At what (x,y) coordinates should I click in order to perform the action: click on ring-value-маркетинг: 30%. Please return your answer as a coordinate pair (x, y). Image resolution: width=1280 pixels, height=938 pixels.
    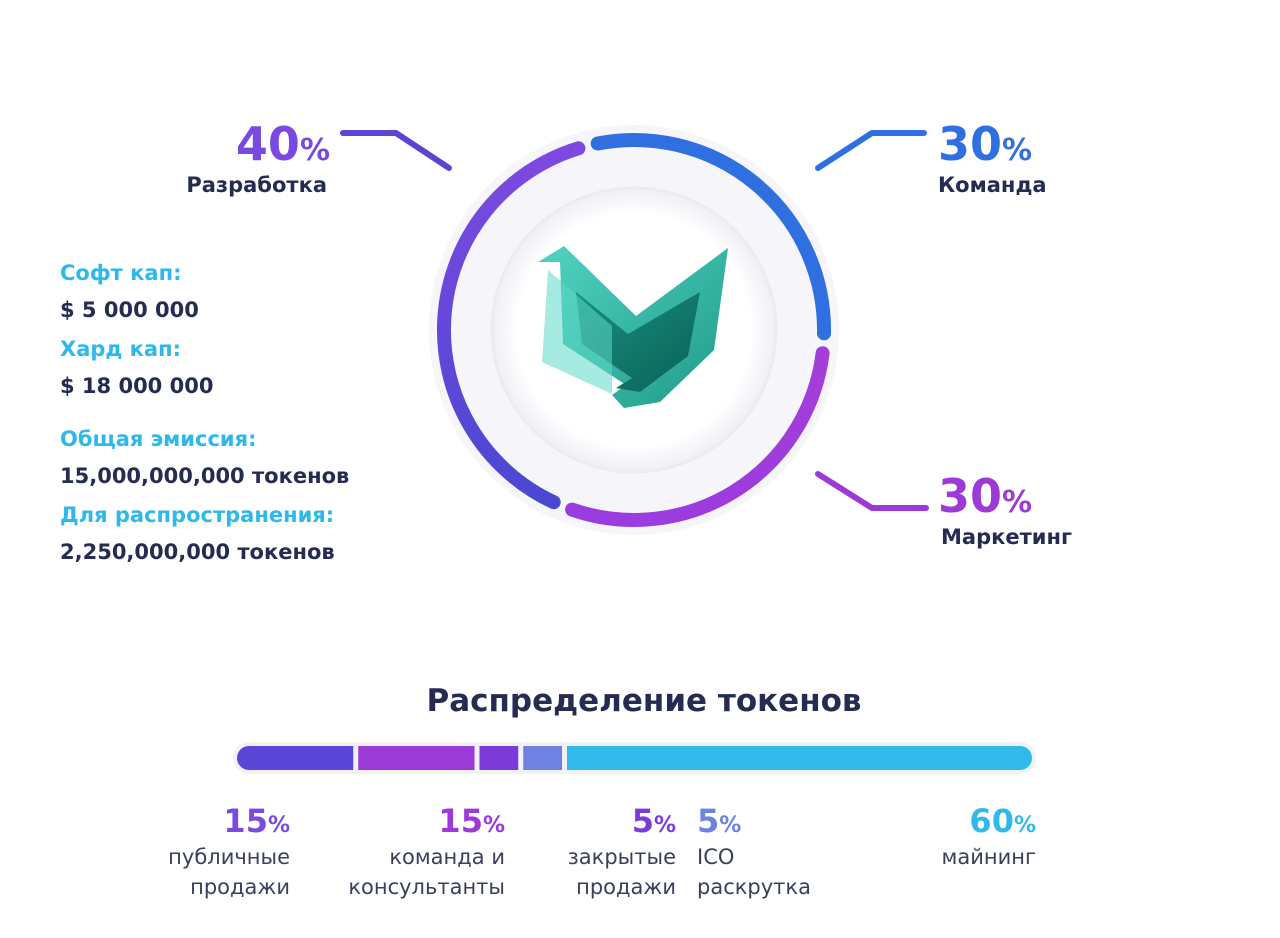
    Looking at the image, I should click on (985, 496).